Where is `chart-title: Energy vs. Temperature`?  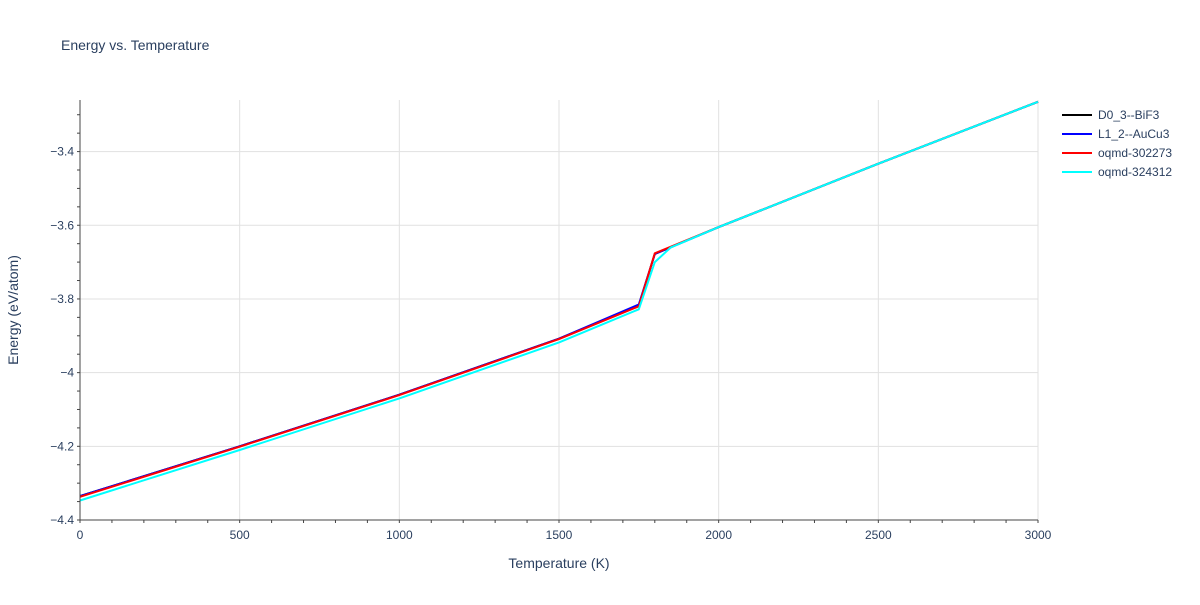
chart-title: Energy vs. Temperature is located at coordinates (135, 45).